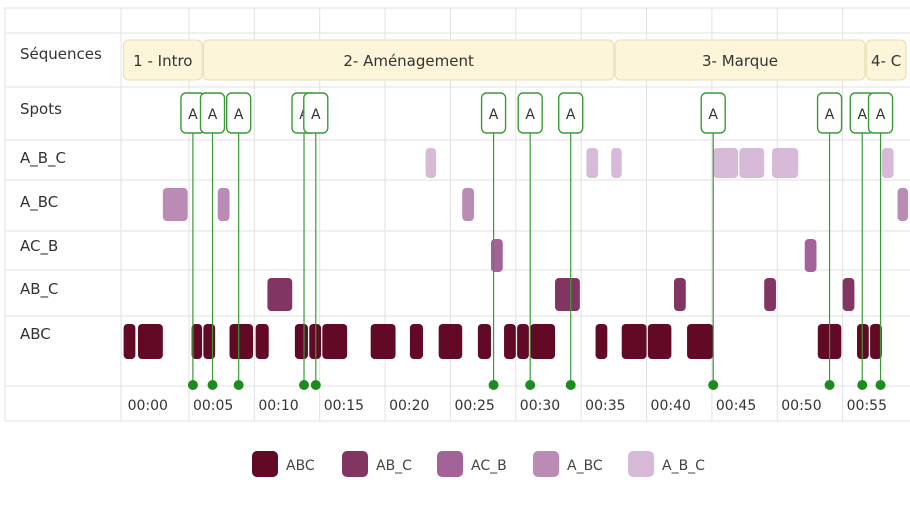  What do you see at coordinates (546, 464) in the screenshot?
I see `legend-swatch-a-bc` at bounding box center [546, 464].